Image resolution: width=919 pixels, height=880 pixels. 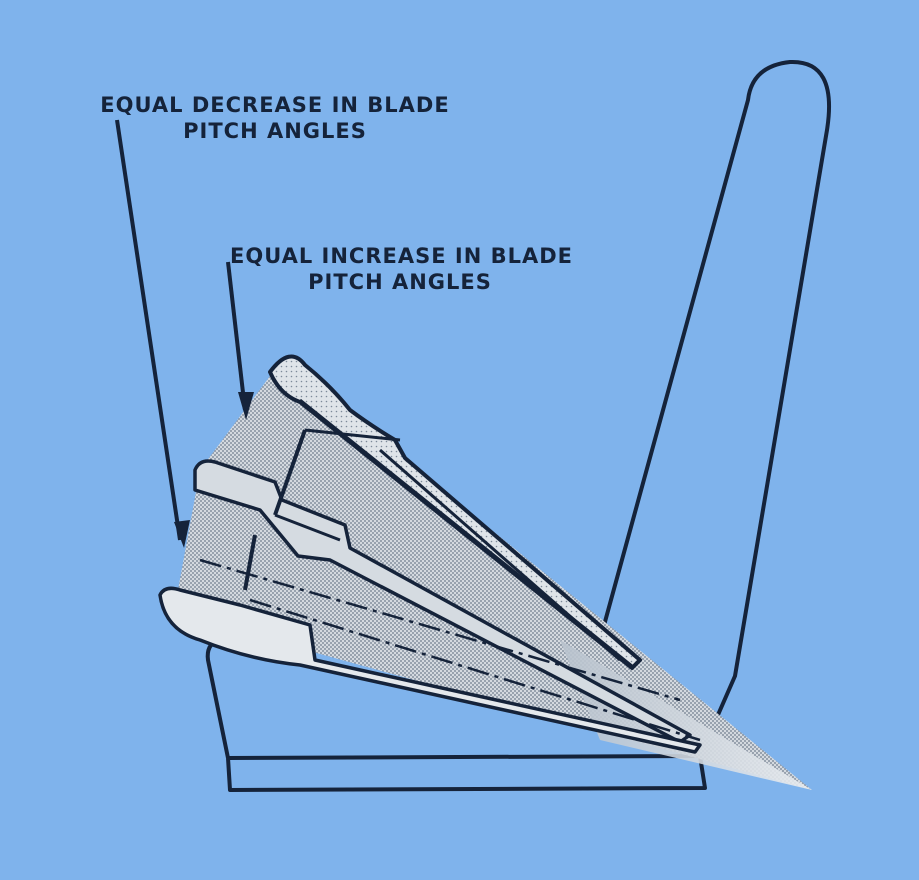 What do you see at coordinates (148, 330) in the screenshot?
I see `decrease-leader-line` at bounding box center [148, 330].